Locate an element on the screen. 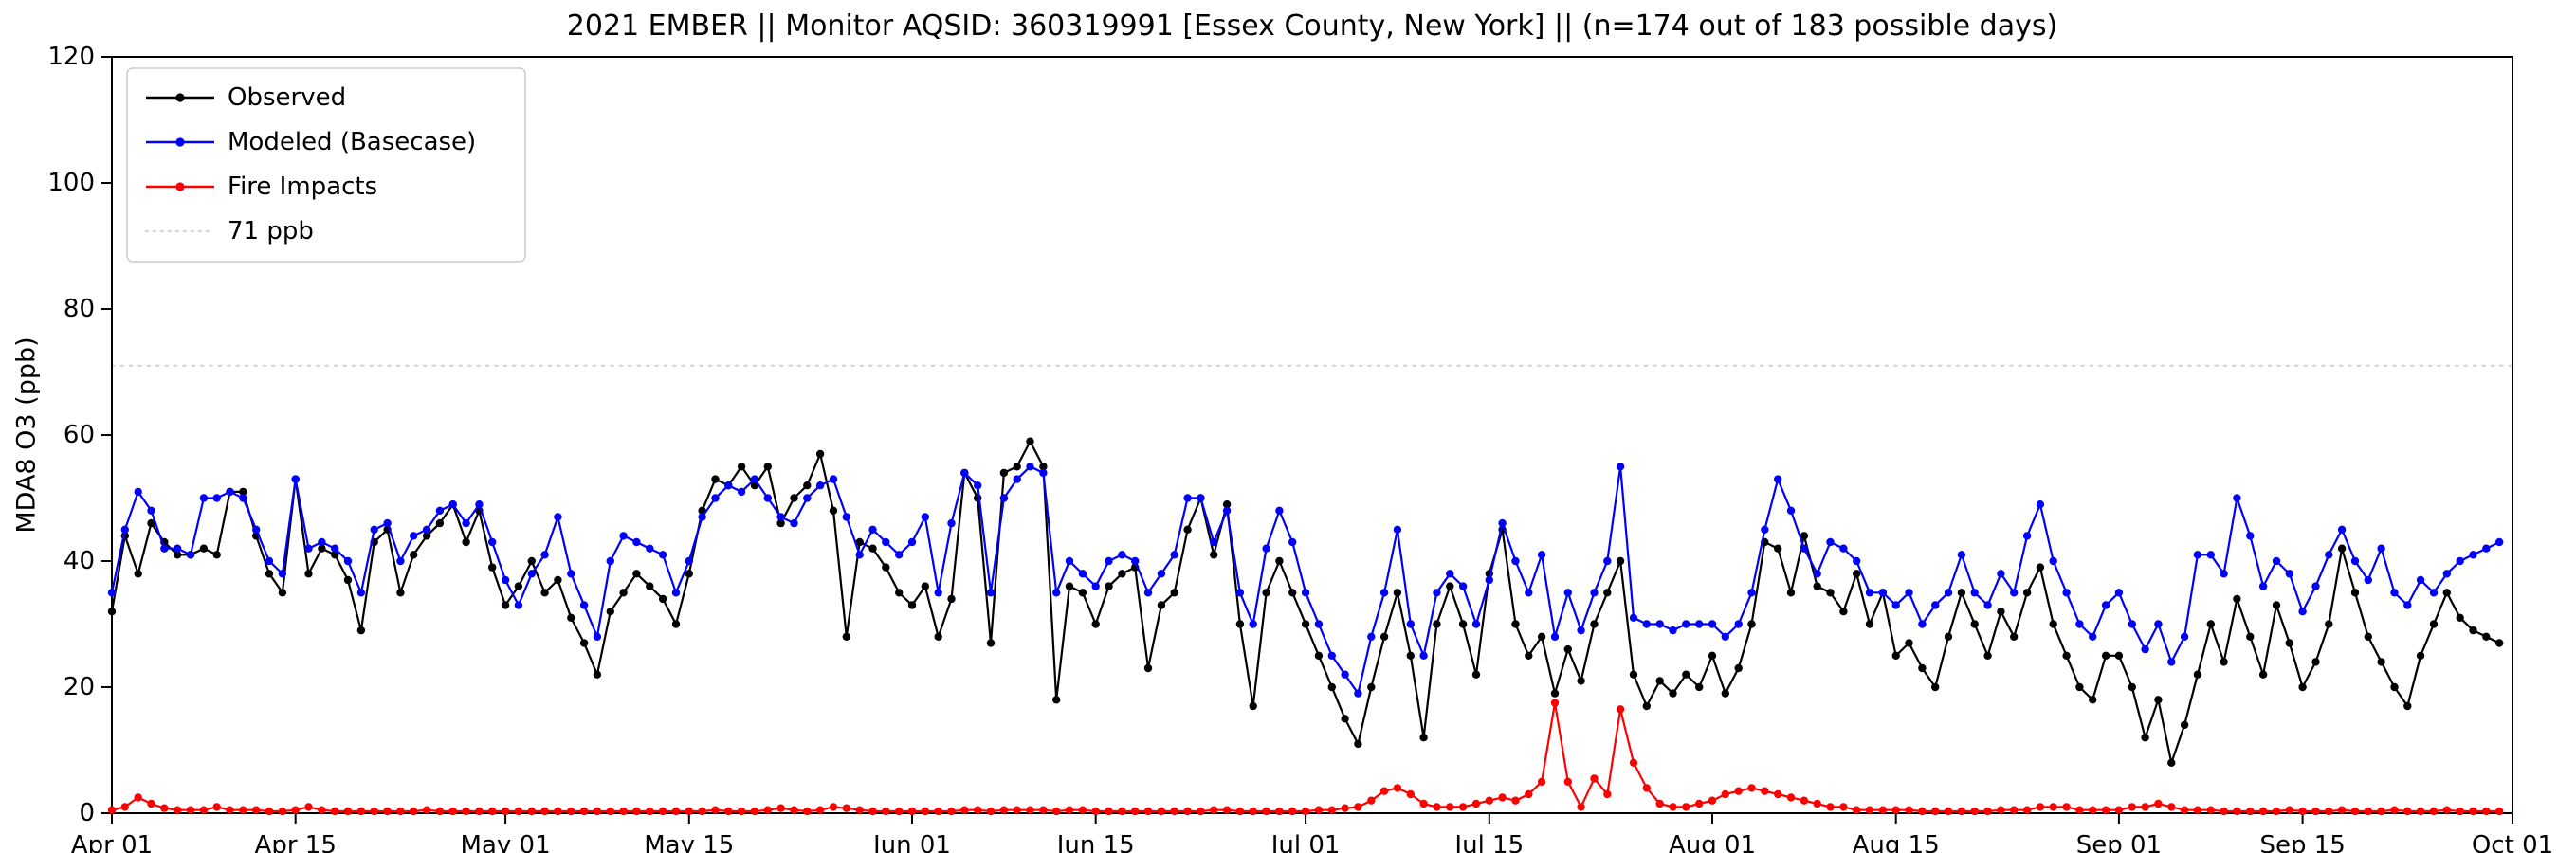  x-tick-label: May 01 is located at coordinates (506, 842).